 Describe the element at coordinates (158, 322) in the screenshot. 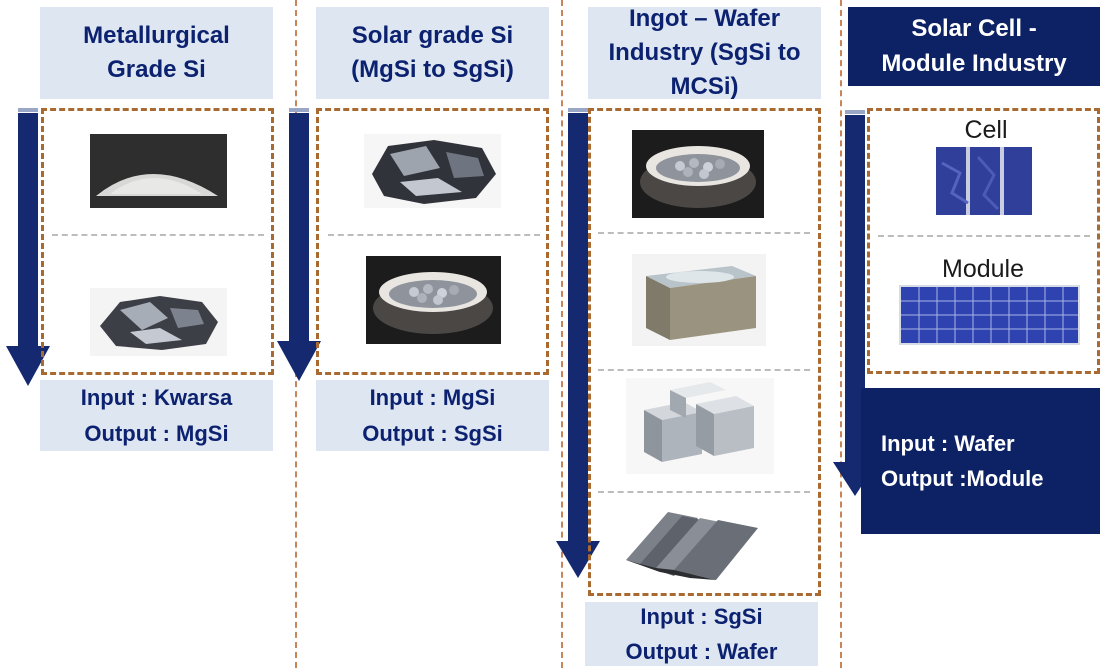

I see `metallurgical-silicon-chunk-image` at that location.